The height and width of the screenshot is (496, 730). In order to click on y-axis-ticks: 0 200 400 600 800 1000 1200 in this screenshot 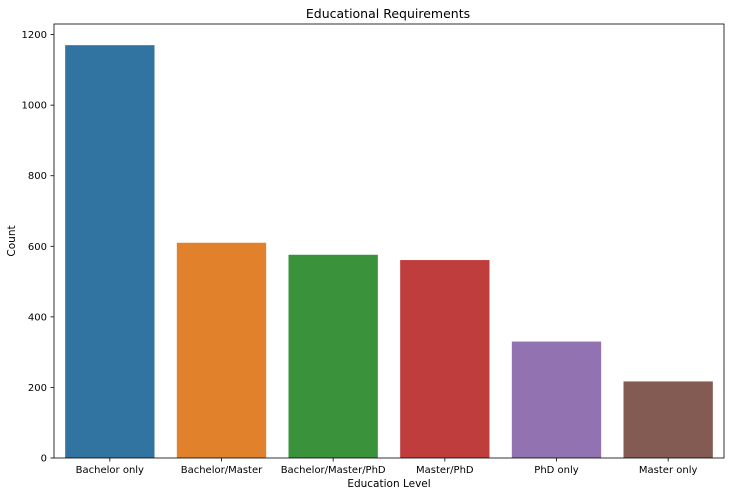, I will do `click(38, 247)`.